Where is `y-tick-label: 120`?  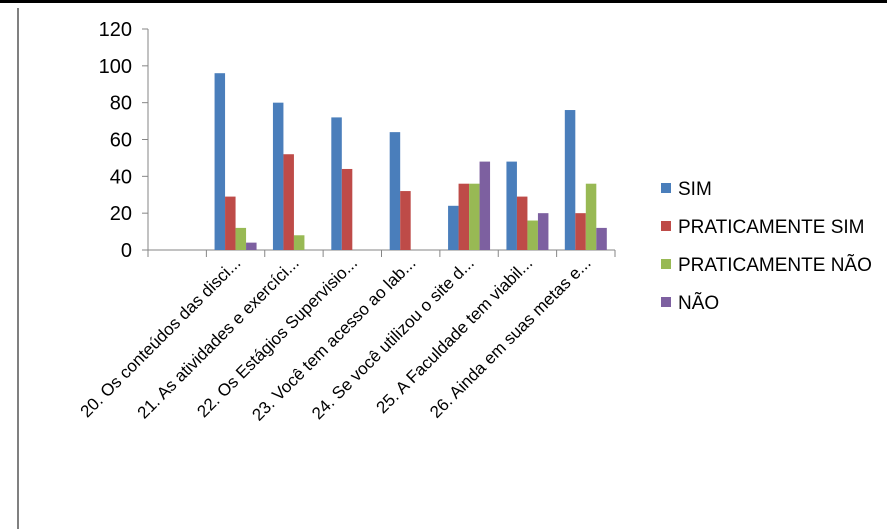 y-tick-label: 120 is located at coordinates (115, 30).